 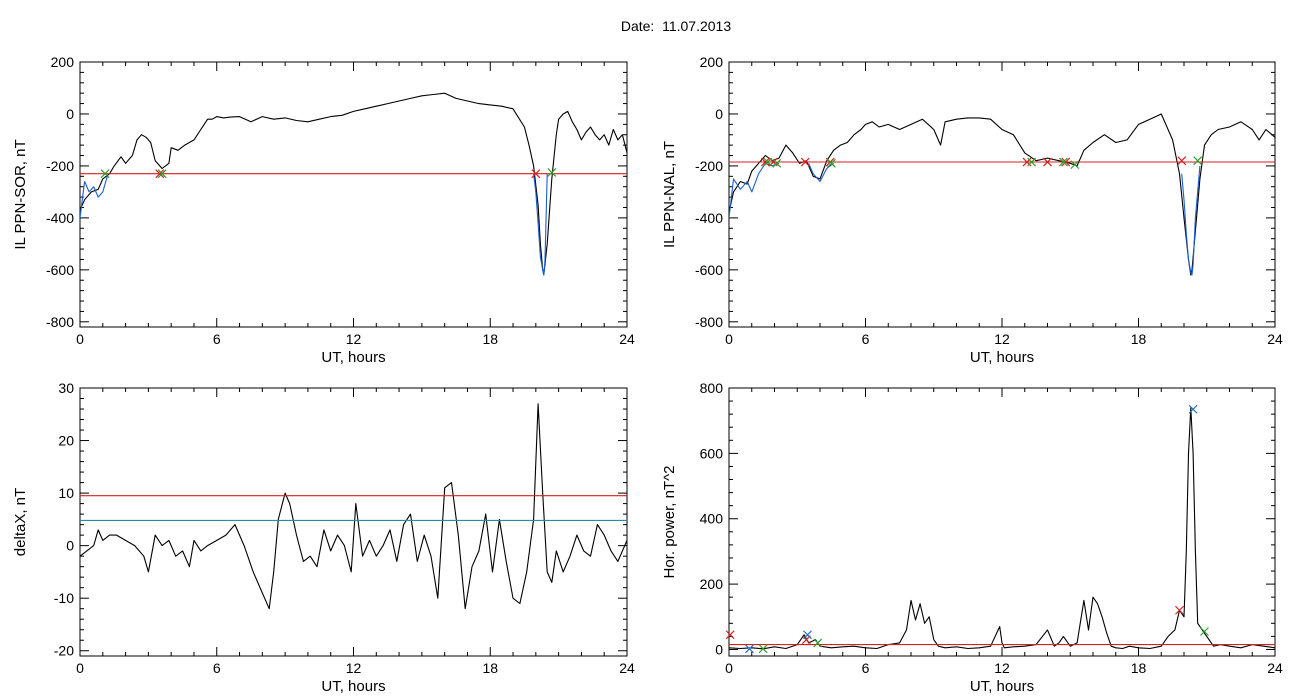 What do you see at coordinates (669, 522) in the screenshot?
I see `y-axis-label: Hor. power, nT^2` at bounding box center [669, 522].